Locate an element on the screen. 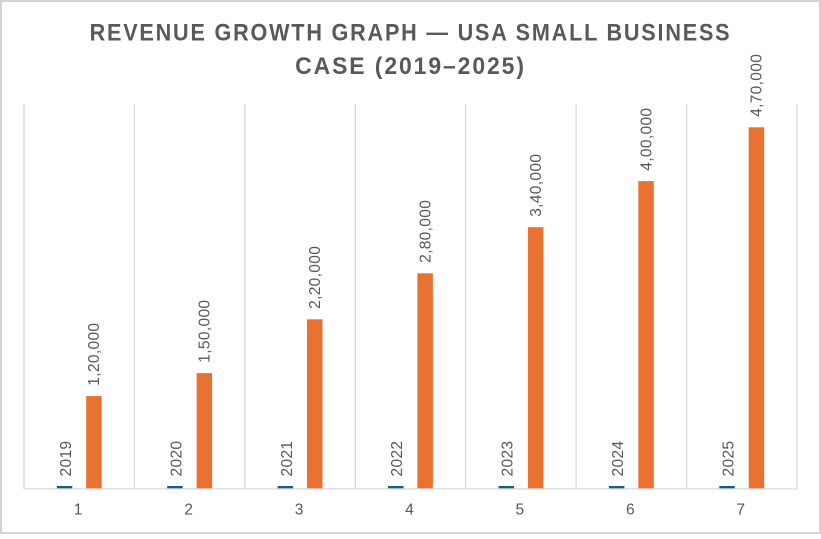  svg-text: 5 is located at coordinates (520, 510).